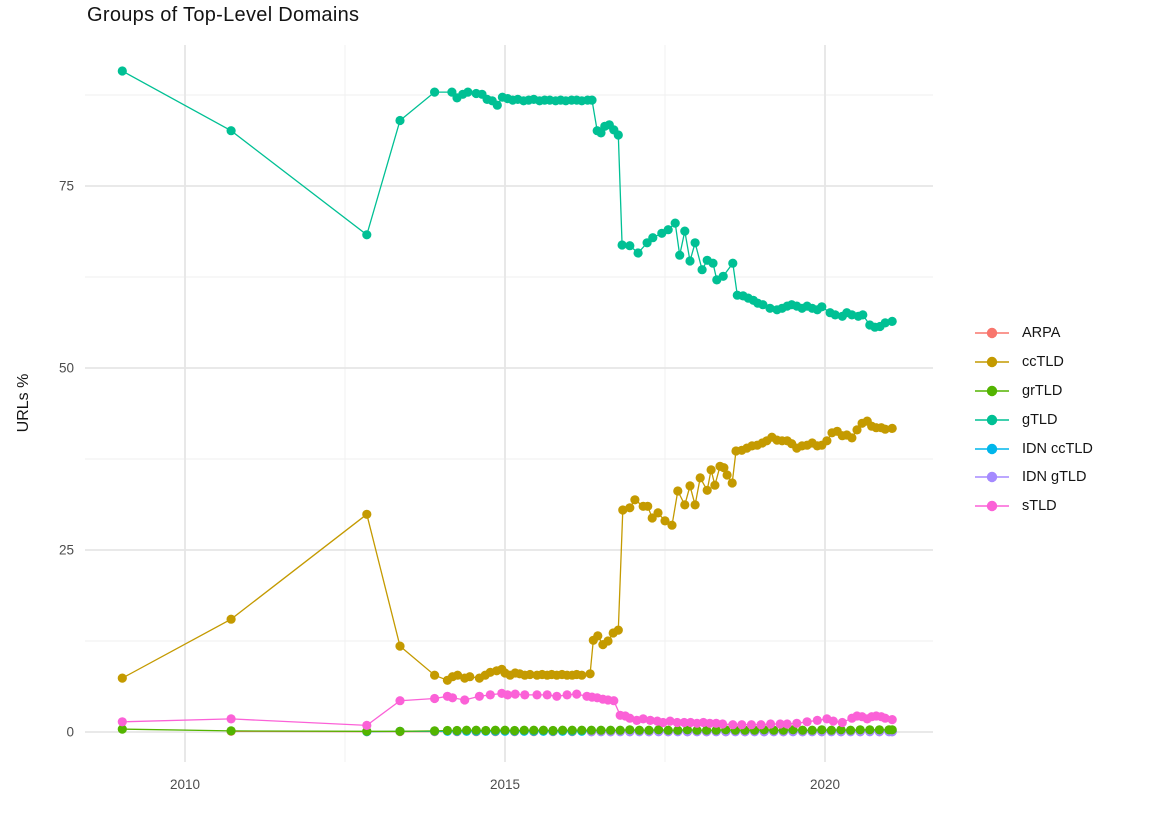 The width and height of the screenshot is (1164, 827). I want to click on chart-title: Groups of Top-Level Domains, so click(223, 15).